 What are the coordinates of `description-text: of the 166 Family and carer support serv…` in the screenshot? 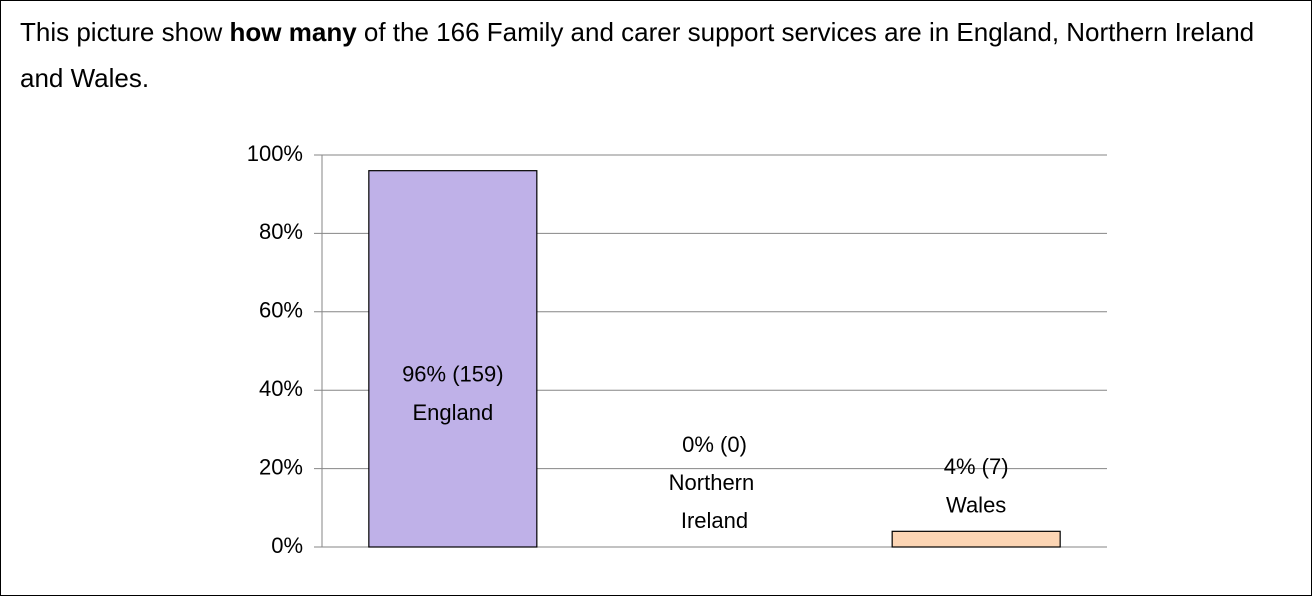 It's located at (637, 55).